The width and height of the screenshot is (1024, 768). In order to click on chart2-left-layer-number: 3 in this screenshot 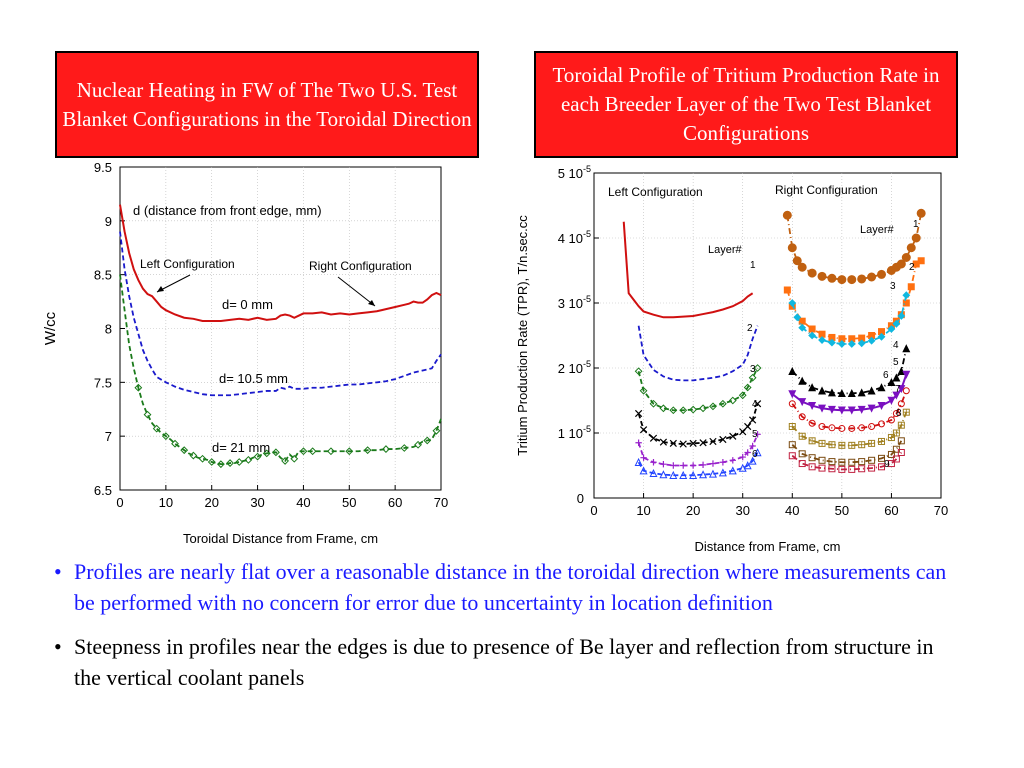, I will do `click(753, 369)`.